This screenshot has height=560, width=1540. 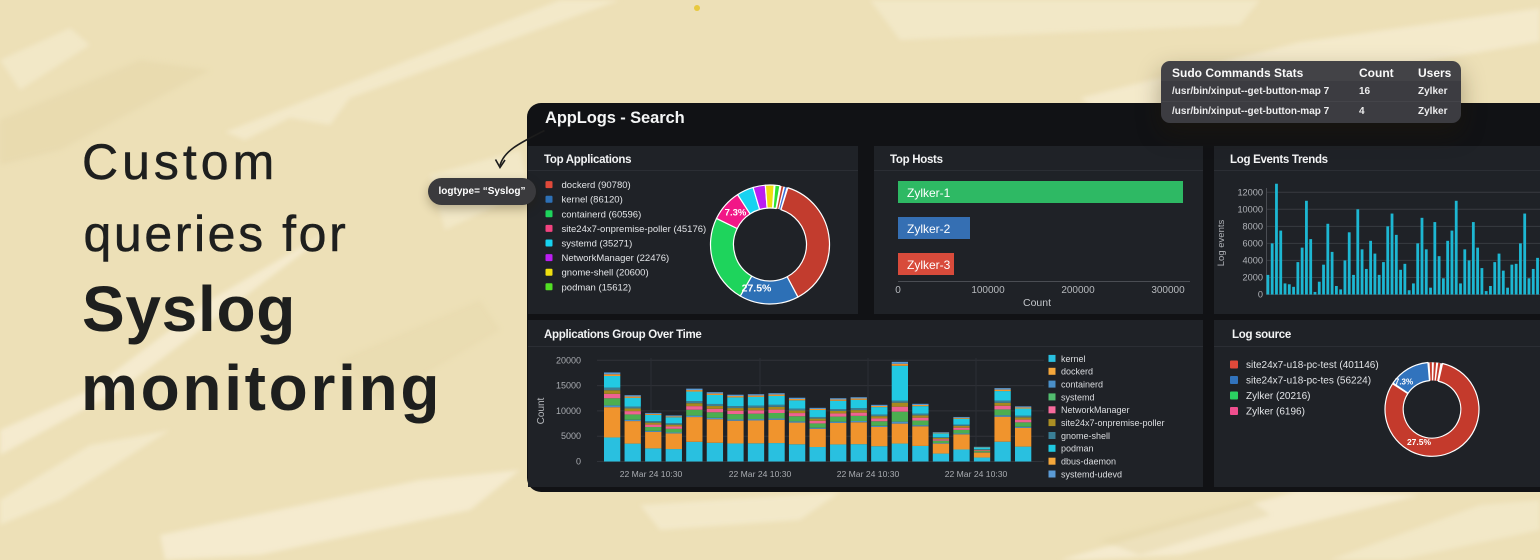 I want to click on svg-text: 4000, so click(x=1253, y=260).